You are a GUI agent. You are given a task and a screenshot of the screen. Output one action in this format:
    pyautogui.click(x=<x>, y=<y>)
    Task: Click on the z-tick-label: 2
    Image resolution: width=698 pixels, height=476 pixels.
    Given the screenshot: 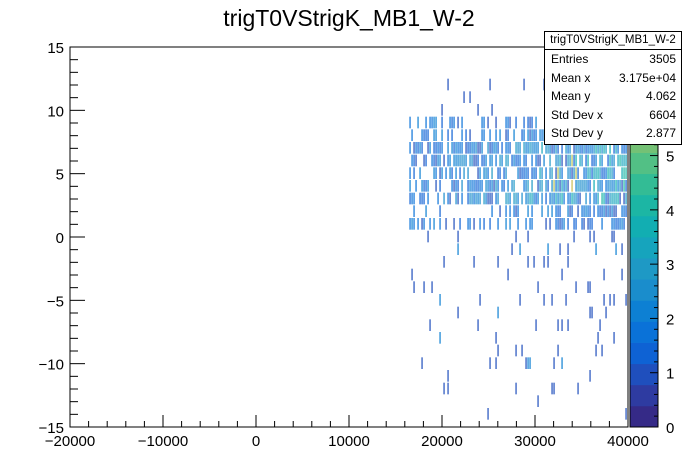 What is the action you would take?
    pyautogui.click(x=670, y=319)
    